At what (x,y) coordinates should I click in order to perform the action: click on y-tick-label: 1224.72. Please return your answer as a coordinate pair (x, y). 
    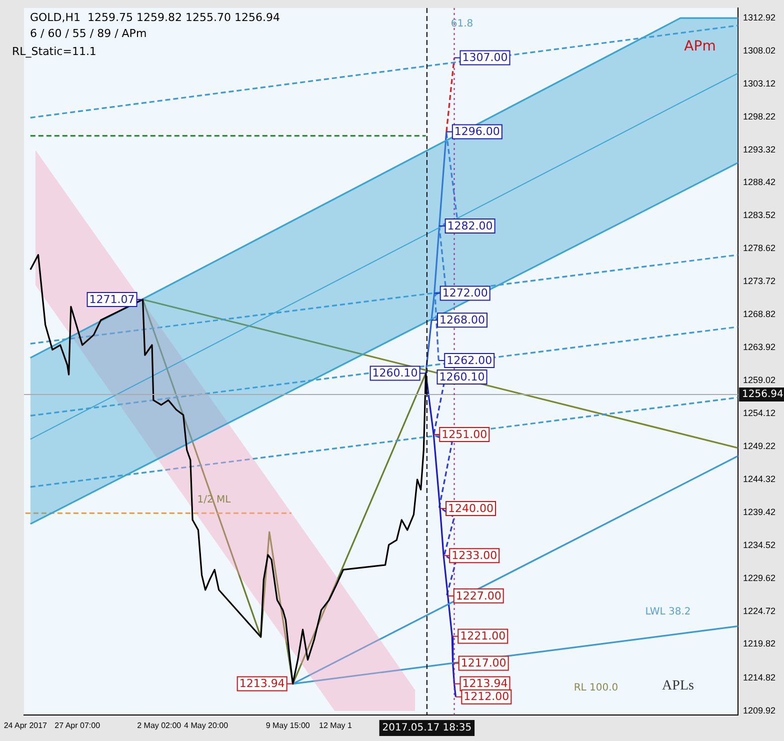
    Looking at the image, I should click on (759, 611).